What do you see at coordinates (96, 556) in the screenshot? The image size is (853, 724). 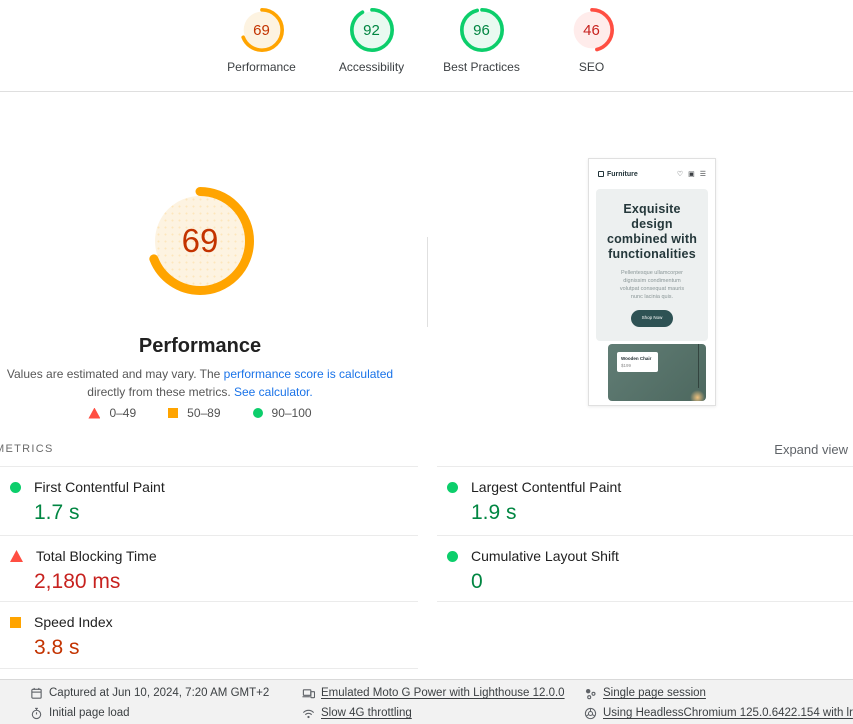 I see `metric-label: Total Blocking Time` at bounding box center [96, 556].